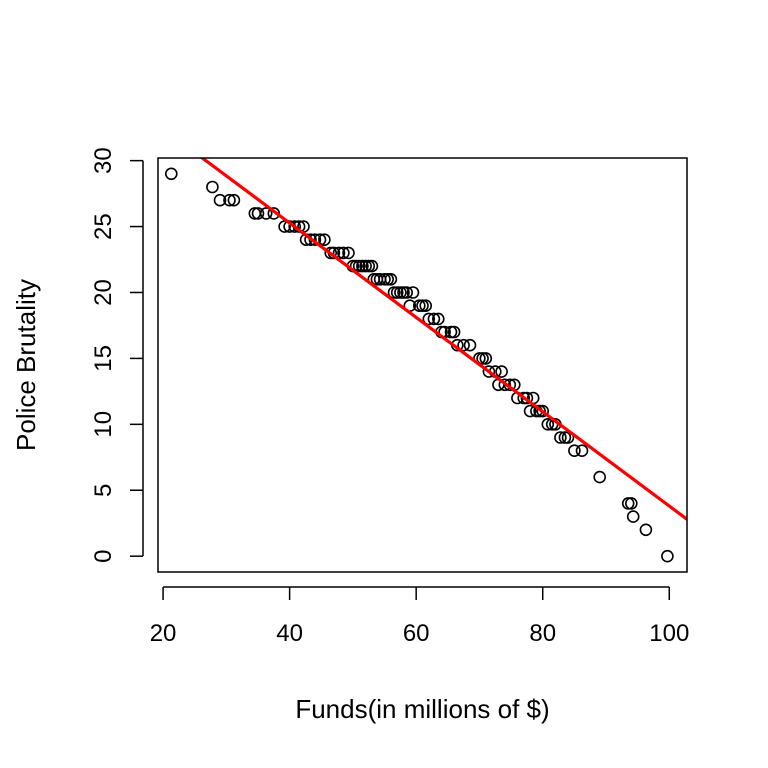  I want to click on x-tick-label: 40, so click(289, 633).